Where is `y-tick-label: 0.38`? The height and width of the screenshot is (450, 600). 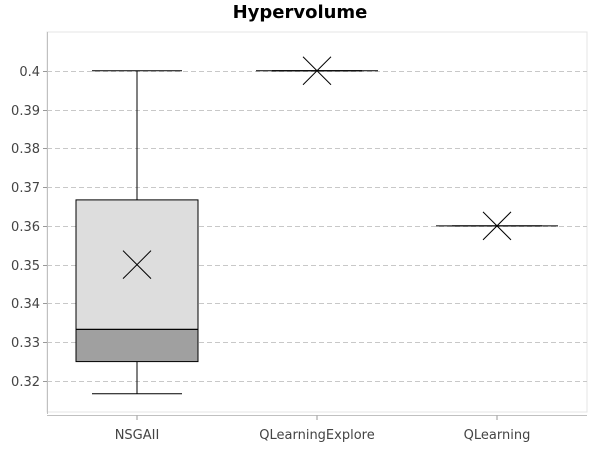
y-tick-label: 0.38 is located at coordinates (25, 149).